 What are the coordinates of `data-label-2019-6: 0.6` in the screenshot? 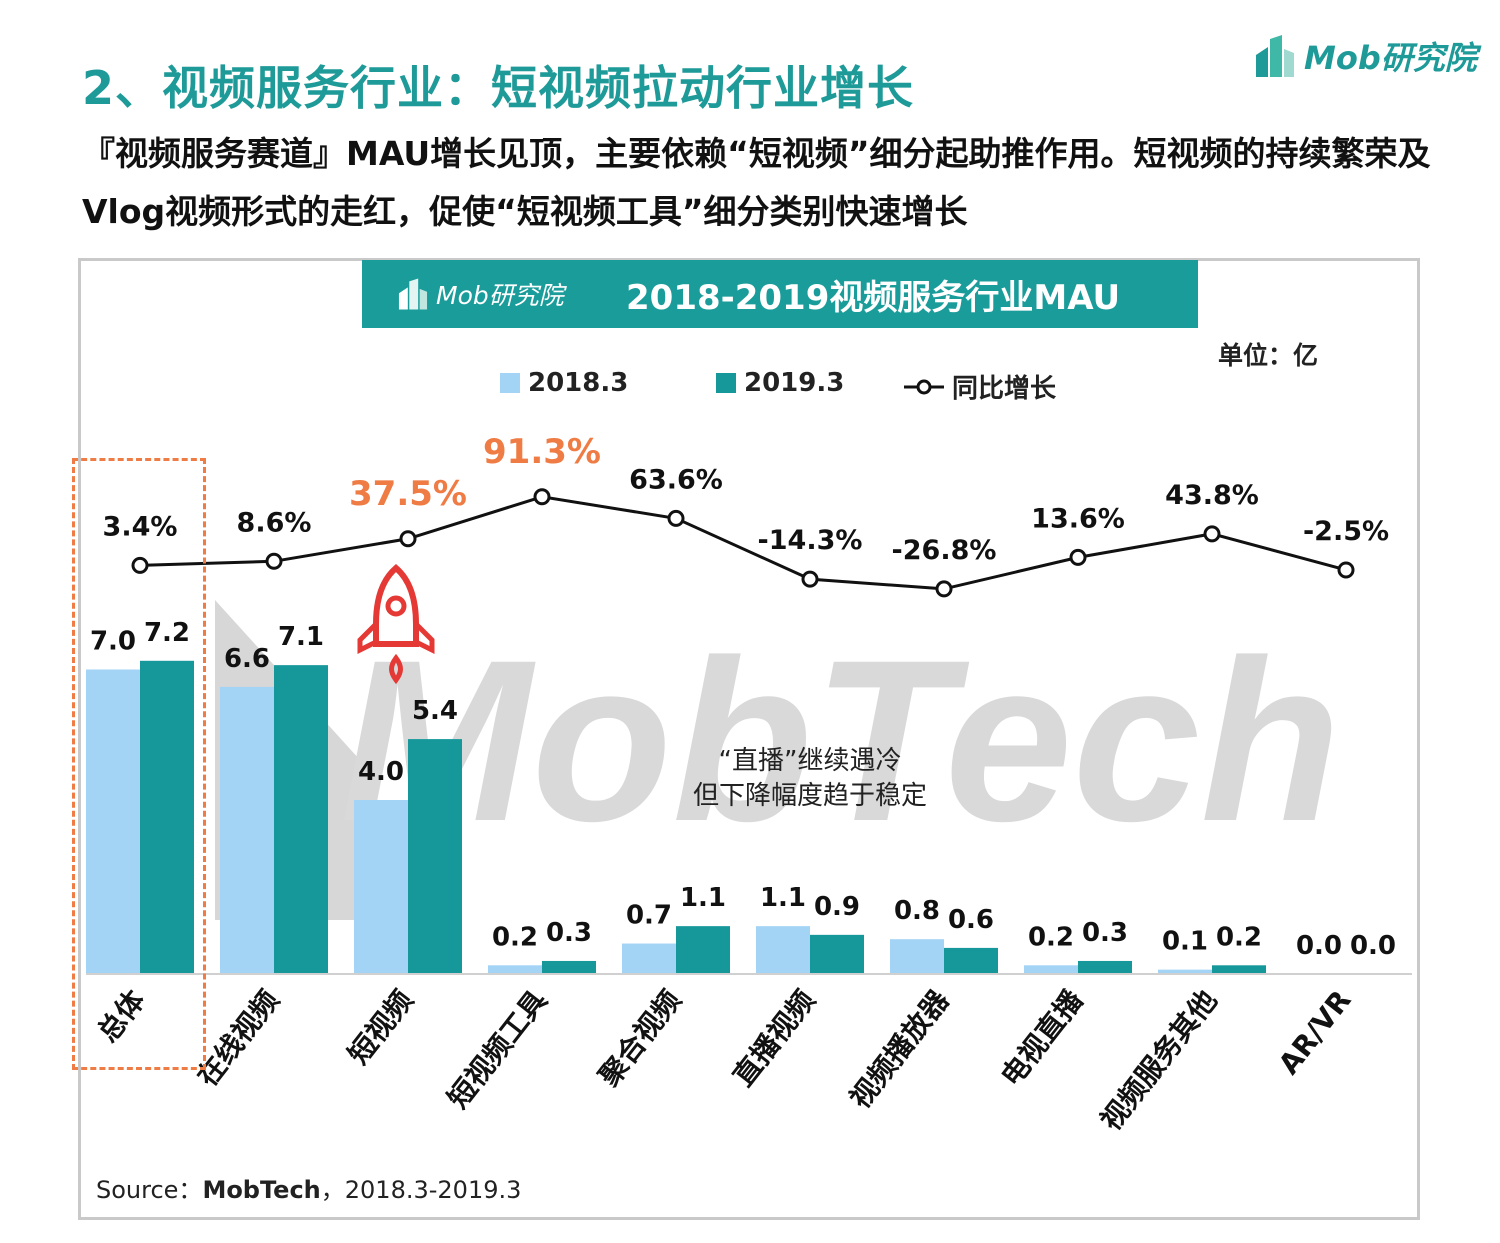 It's located at (971, 920).